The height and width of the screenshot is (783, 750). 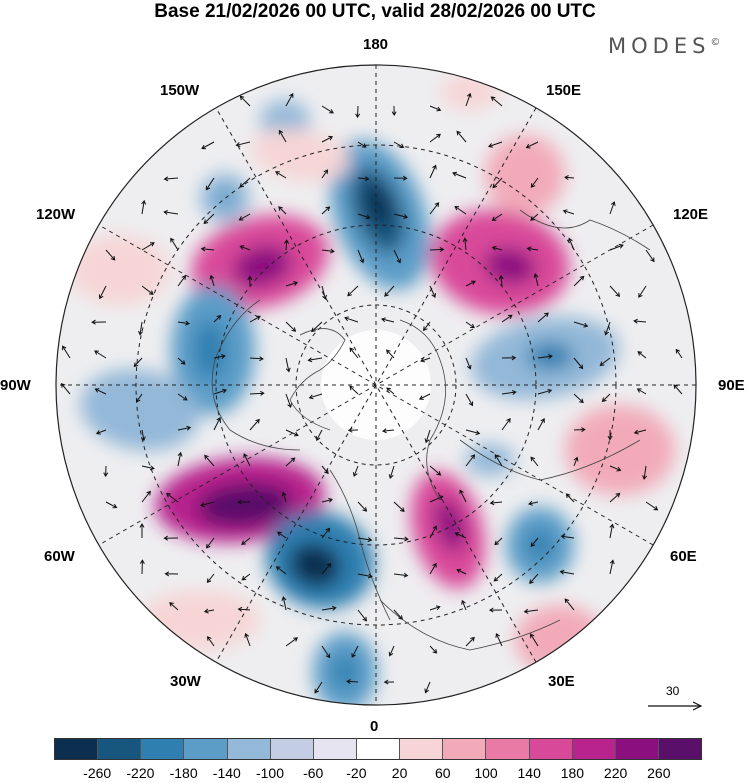 I want to click on brand-name: MODES, so click(x=659, y=46).